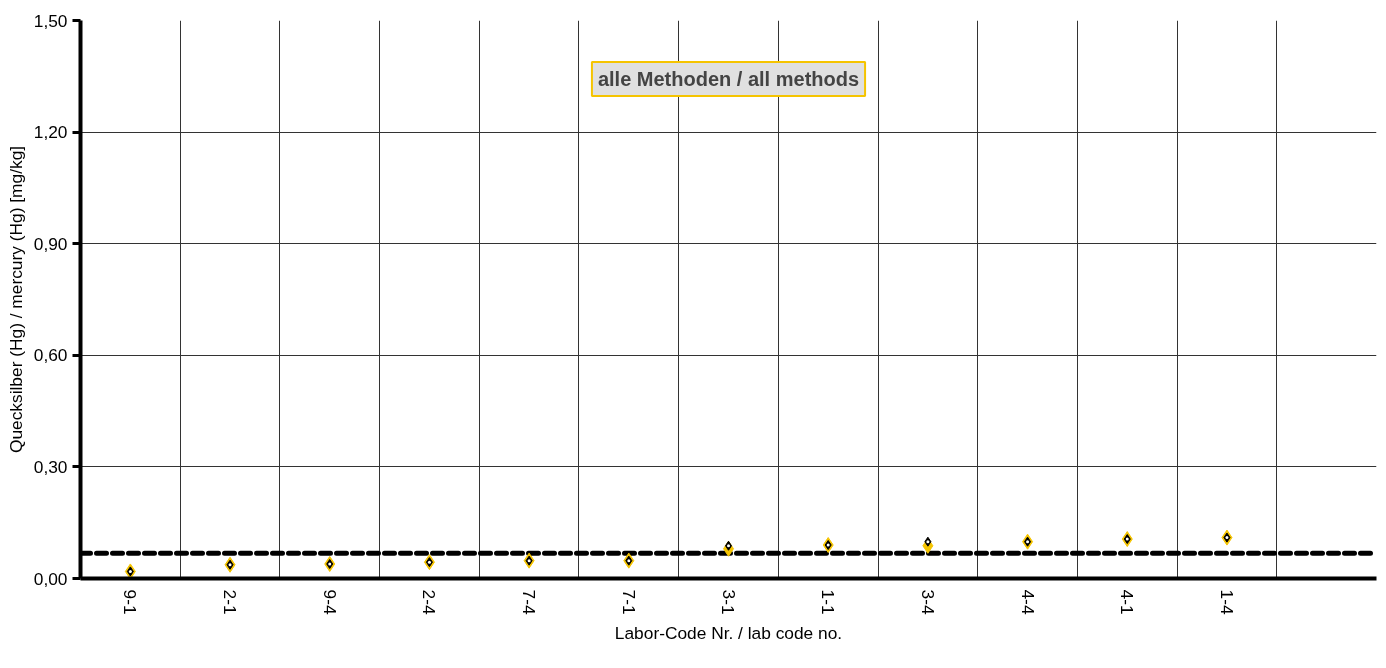  Describe the element at coordinates (50, 243) in the screenshot. I see `y-tick-label: 0,90` at that location.